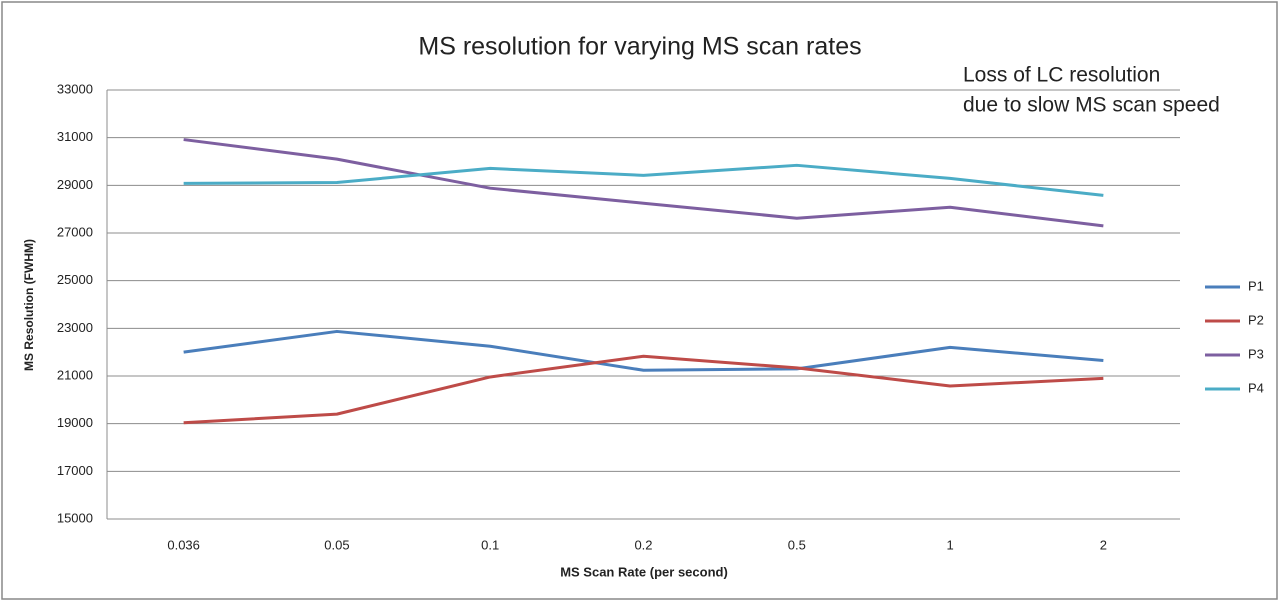 The image size is (1280, 602). What do you see at coordinates (183, 544) in the screenshot?
I see `x-tick-label: 0.036` at bounding box center [183, 544].